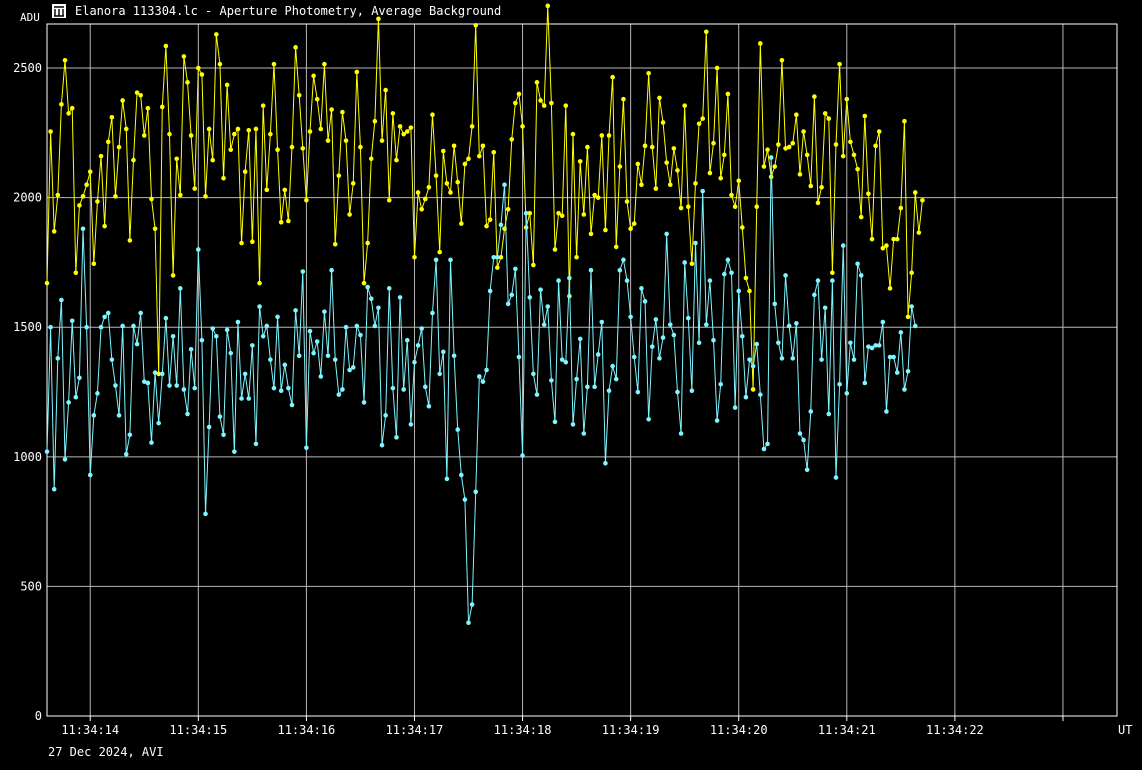  What do you see at coordinates (31, 586) in the screenshot?
I see `y-tick-label: 500` at bounding box center [31, 586].